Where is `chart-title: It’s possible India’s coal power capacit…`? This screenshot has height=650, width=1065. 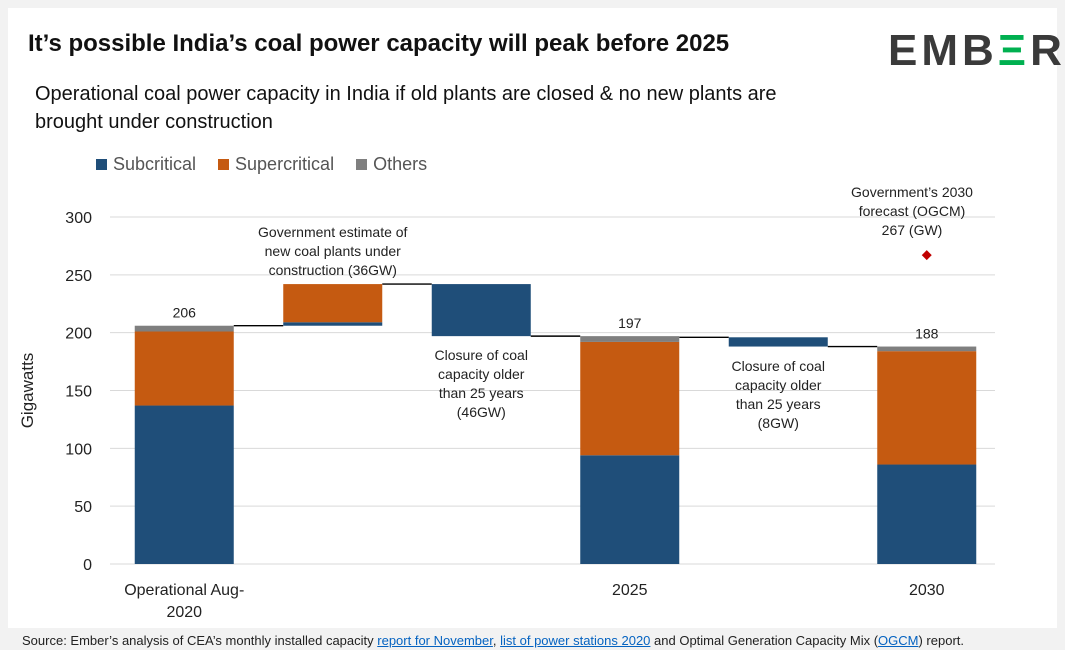
chart-title: It’s possible India’s coal power capacit… is located at coordinates (379, 43).